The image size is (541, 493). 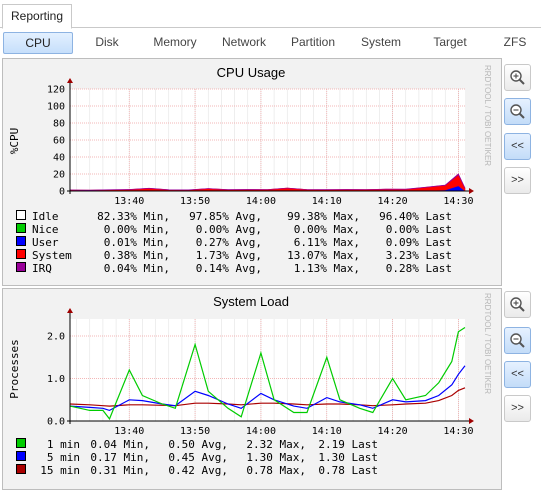 What do you see at coordinates (21, 443) in the screenshot?
I see `legend-swatch-1min` at bounding box center [21, 443].